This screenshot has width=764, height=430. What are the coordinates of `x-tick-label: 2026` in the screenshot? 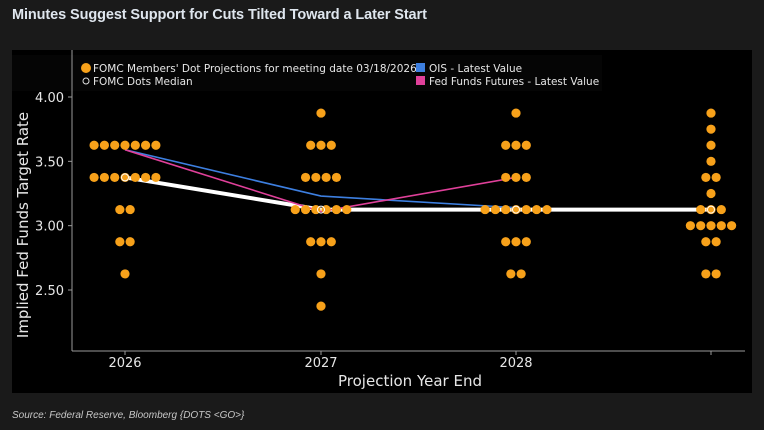 It's located at (124, 363).